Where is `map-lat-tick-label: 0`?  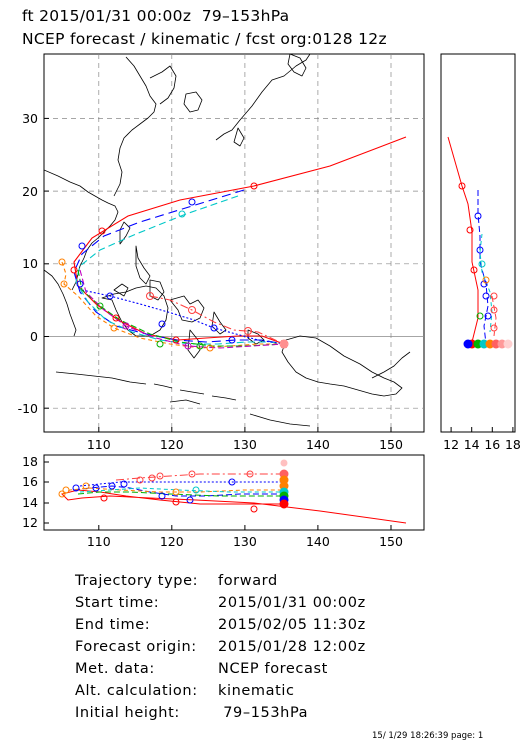 map-lat-tick-label: 0 is located at coordinates (34, 336).